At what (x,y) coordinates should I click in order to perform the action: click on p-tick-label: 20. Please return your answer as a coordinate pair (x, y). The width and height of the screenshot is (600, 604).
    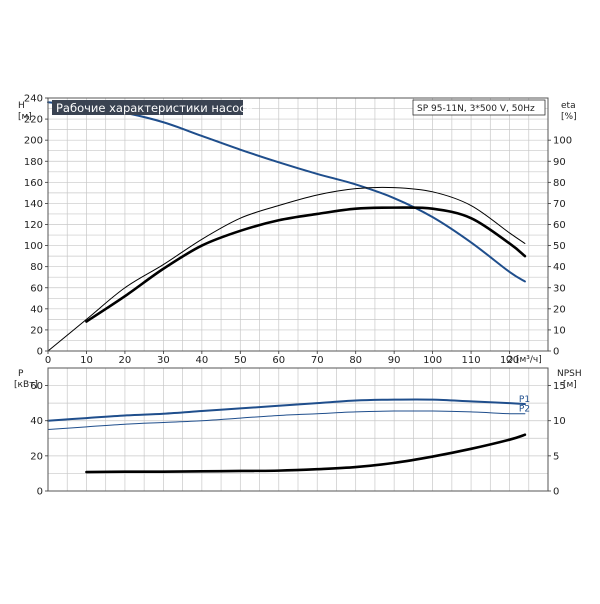
    Looking at the image, I should click on (36, 456).